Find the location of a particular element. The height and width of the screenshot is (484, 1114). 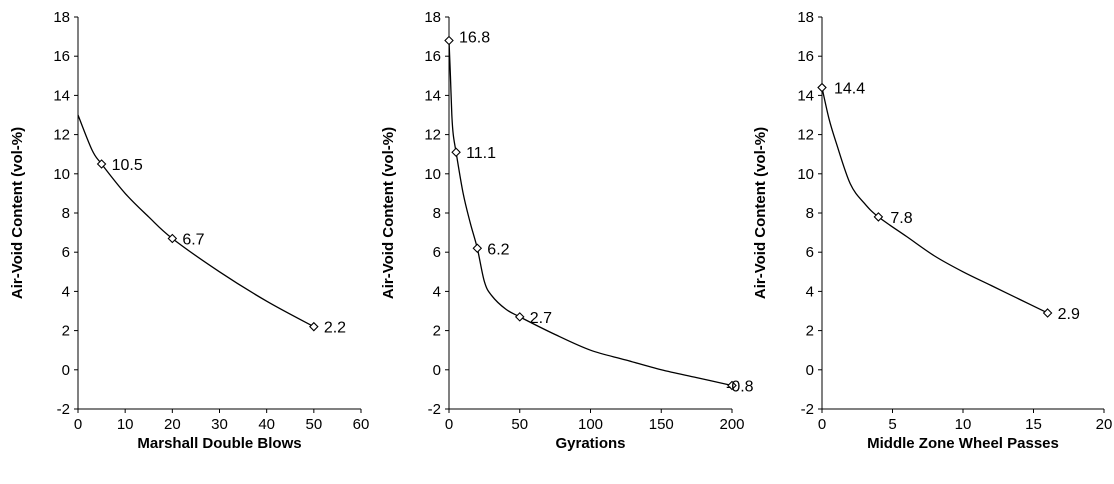

x-axis-label: Gyrations is located at coordinates (590, 443).